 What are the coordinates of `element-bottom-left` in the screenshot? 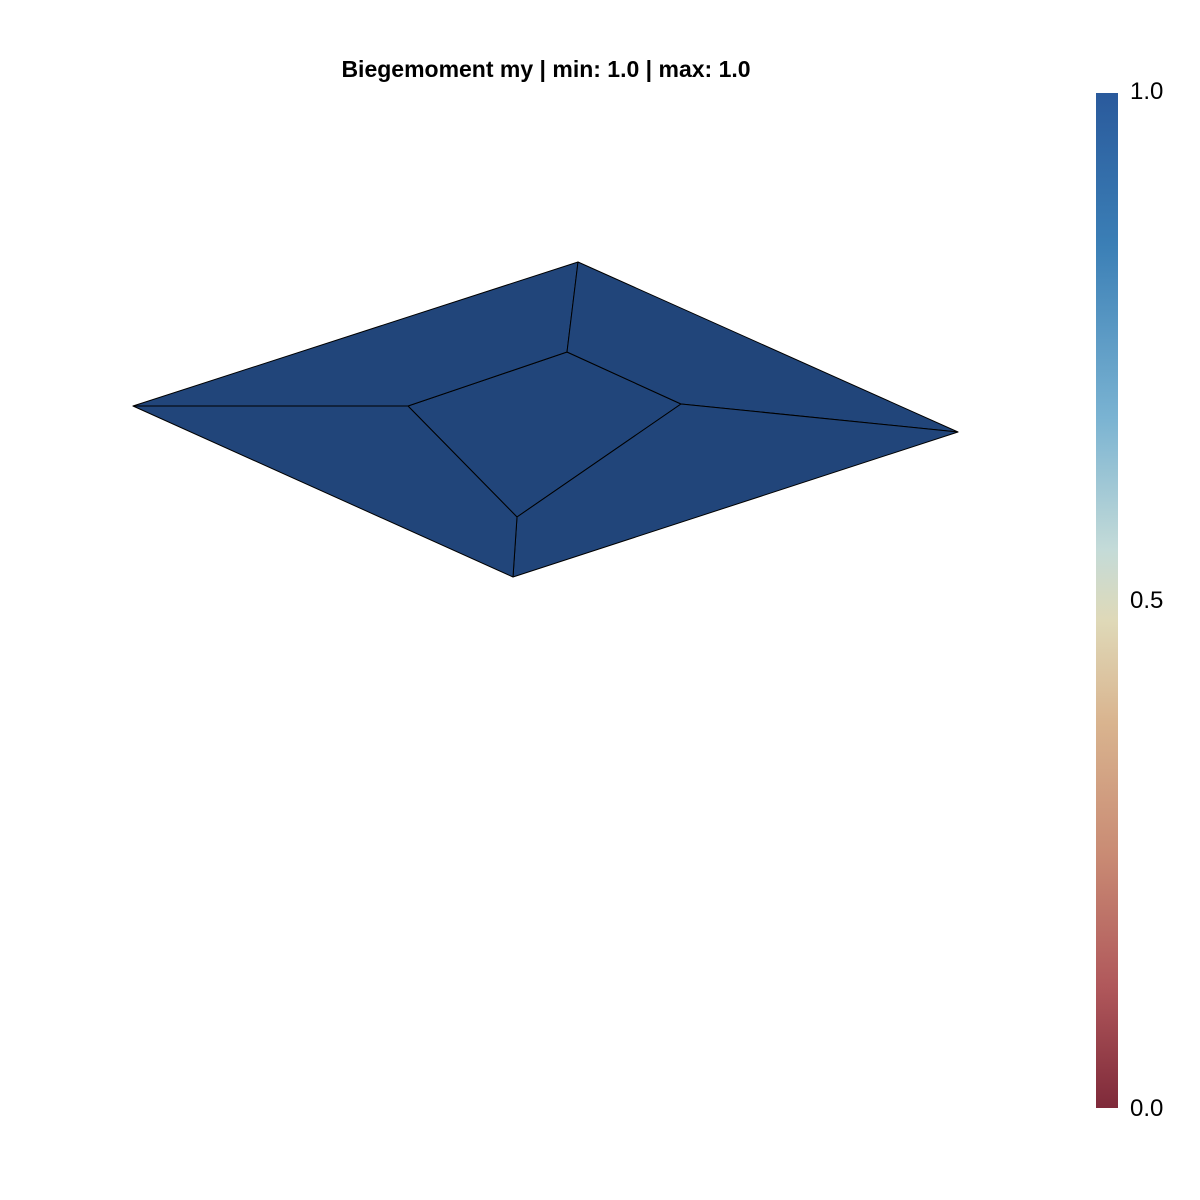 It's located at (325, 491).